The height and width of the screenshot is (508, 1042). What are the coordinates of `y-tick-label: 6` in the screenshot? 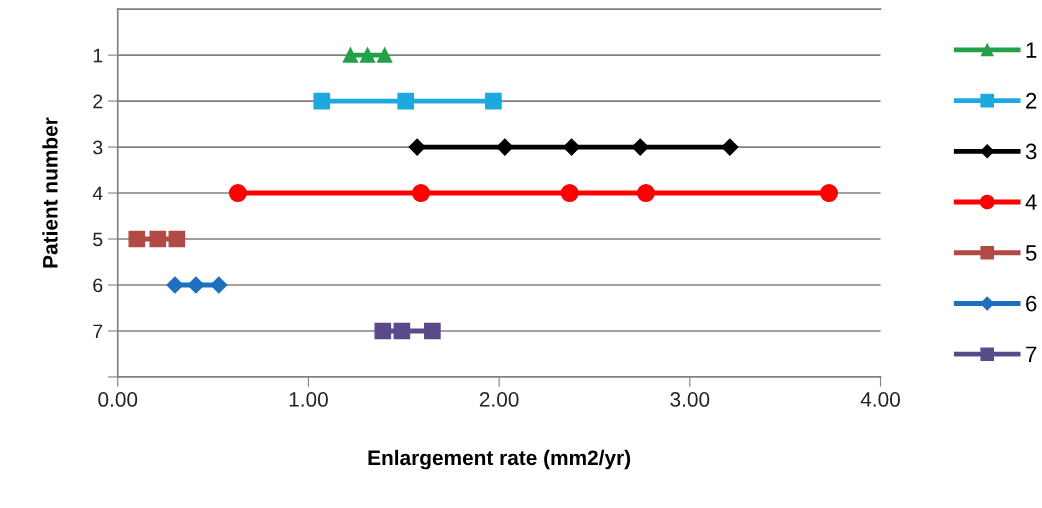 It's located at (98, 285).